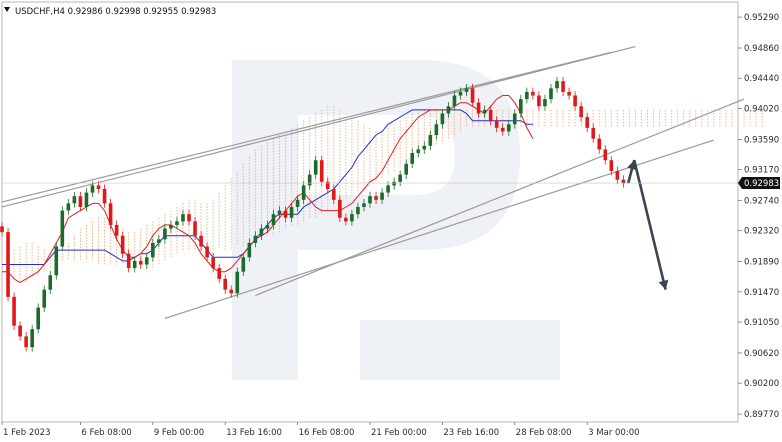 The image size is (782, 442). What do you see at coordinates (761, 49) in the screenshot?
I see `y-tick-label: 0.94860` at bounding box center [761, 49].